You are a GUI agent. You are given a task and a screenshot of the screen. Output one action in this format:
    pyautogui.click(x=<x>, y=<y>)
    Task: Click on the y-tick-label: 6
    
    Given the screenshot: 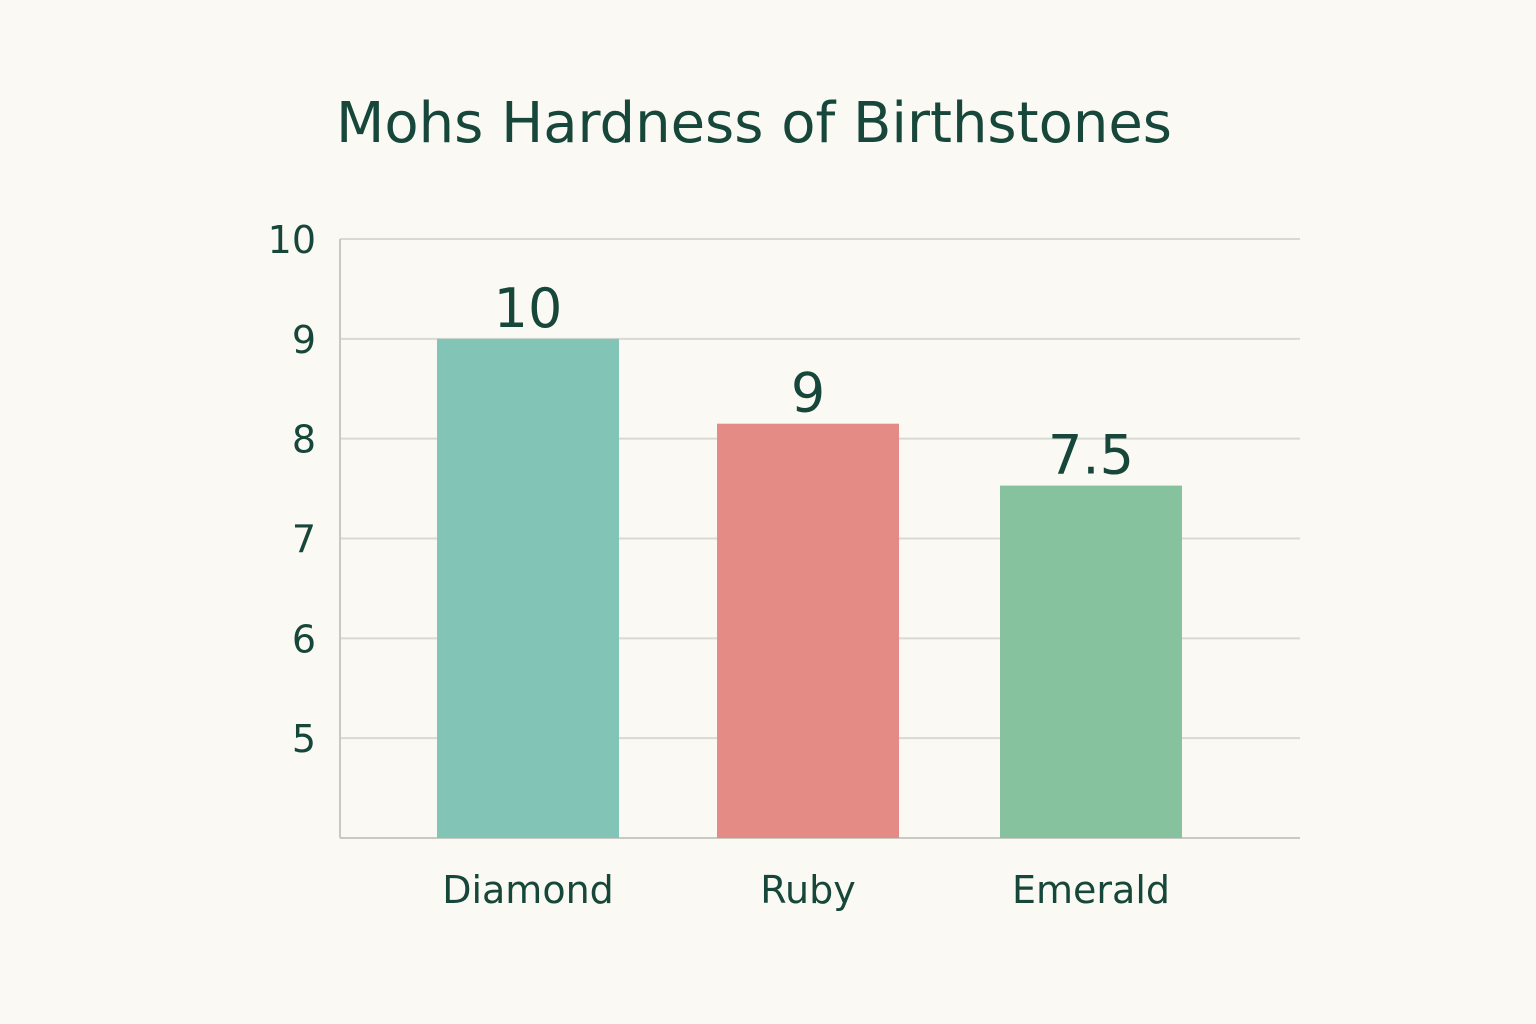 What is the action you would take?
    pyautogui.click(x=304, y=639)
    